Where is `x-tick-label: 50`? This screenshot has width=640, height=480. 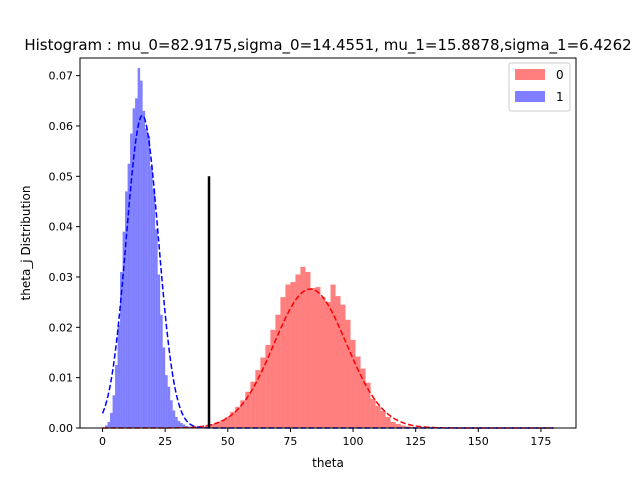 x-tick-label: 50 is located at coordinates (228, 441).